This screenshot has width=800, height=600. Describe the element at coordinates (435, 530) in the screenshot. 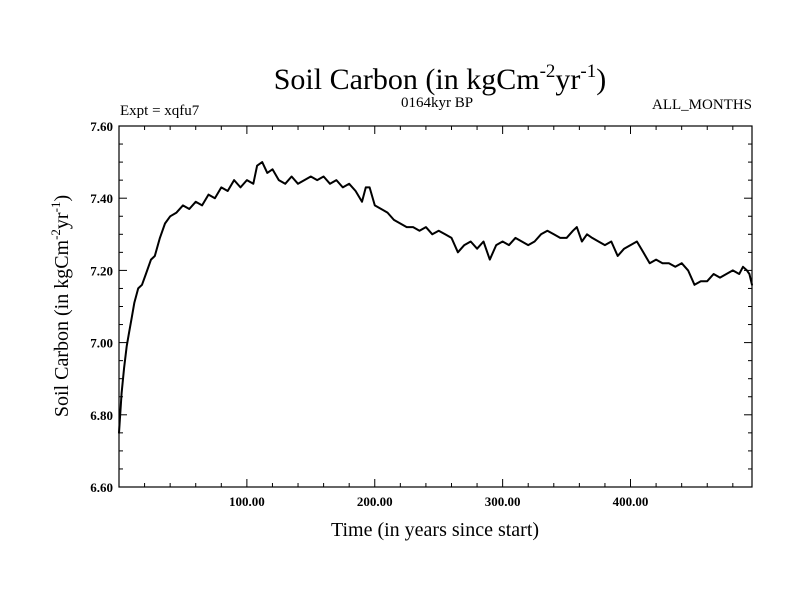

I see `x-axis-label: Time (in years since start)` at that location.